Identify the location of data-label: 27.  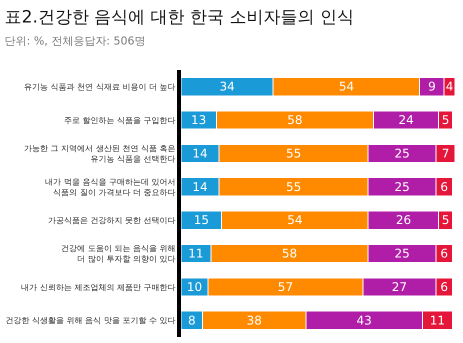
(400, 287).